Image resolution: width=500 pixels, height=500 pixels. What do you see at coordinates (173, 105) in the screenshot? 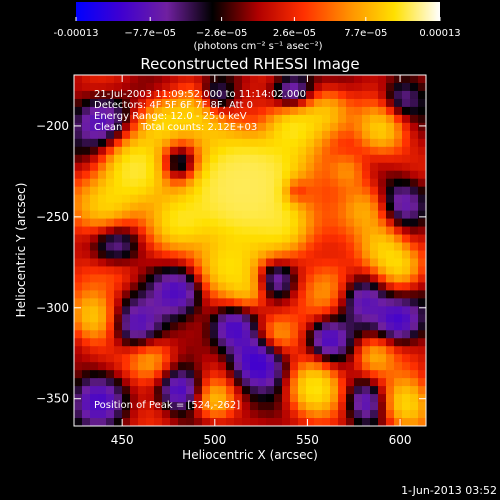
I see `annotation-detectors: Detectors: 4F 5F 6F 7F 8F, Att 0` at bounding box center [173, 105].